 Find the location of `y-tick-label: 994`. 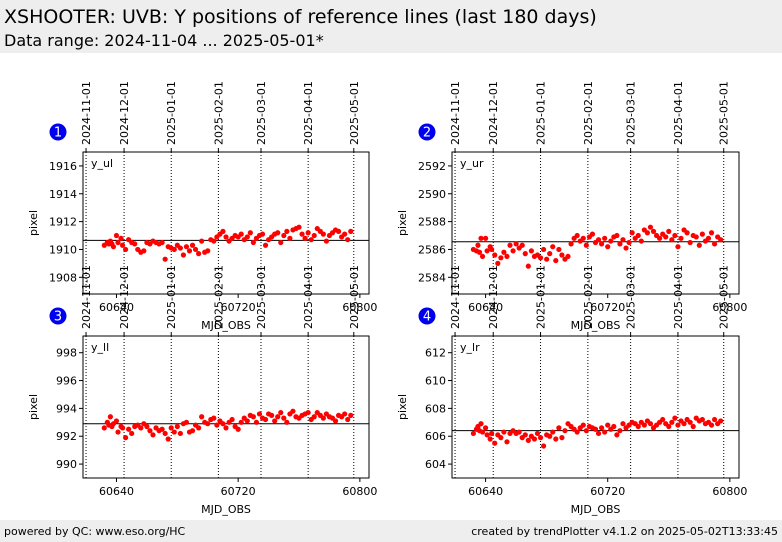

y-tick-label: 994 is located at coordinates (66, 408).